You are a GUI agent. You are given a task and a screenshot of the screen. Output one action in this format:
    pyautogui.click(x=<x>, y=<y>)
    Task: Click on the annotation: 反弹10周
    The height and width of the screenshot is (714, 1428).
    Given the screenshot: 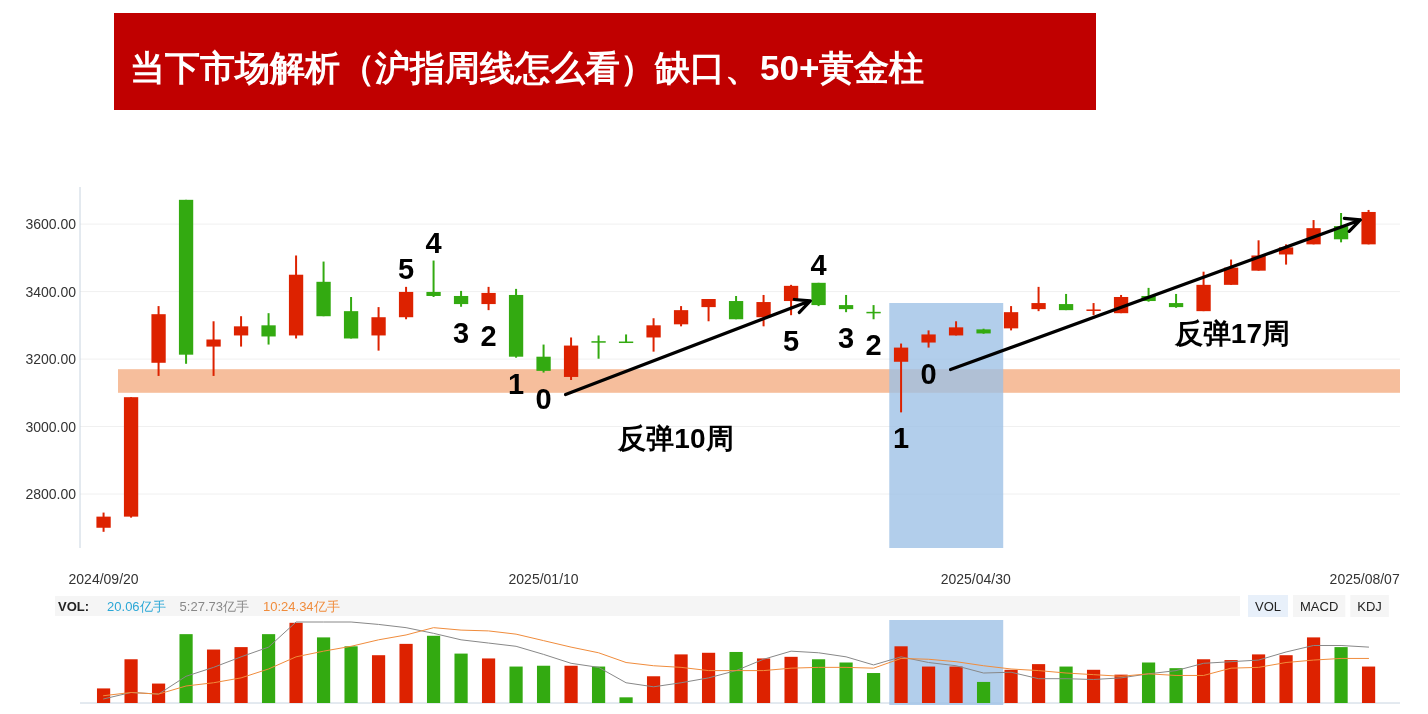 What is the action you would take?
    pyautogui.click(x=675, y=438)
    